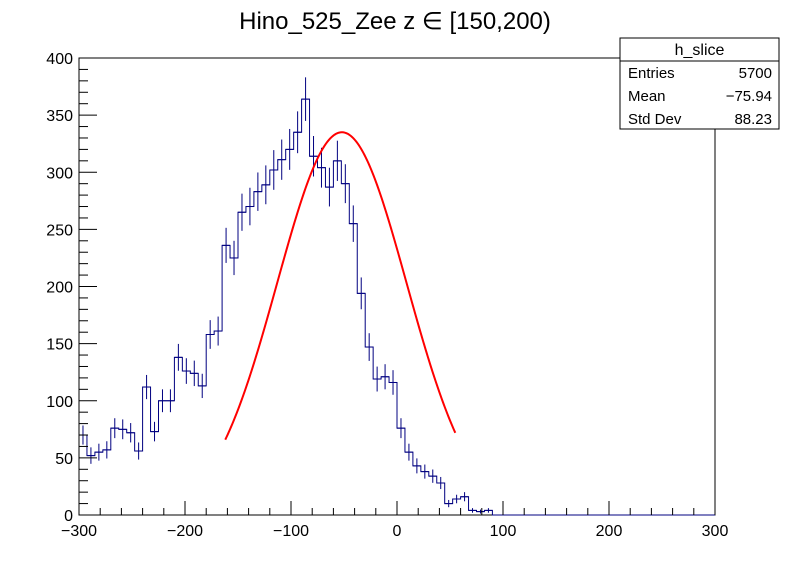 The image size is (796, 572). I want to click on y-tick-label: 0, so click(68, 516).